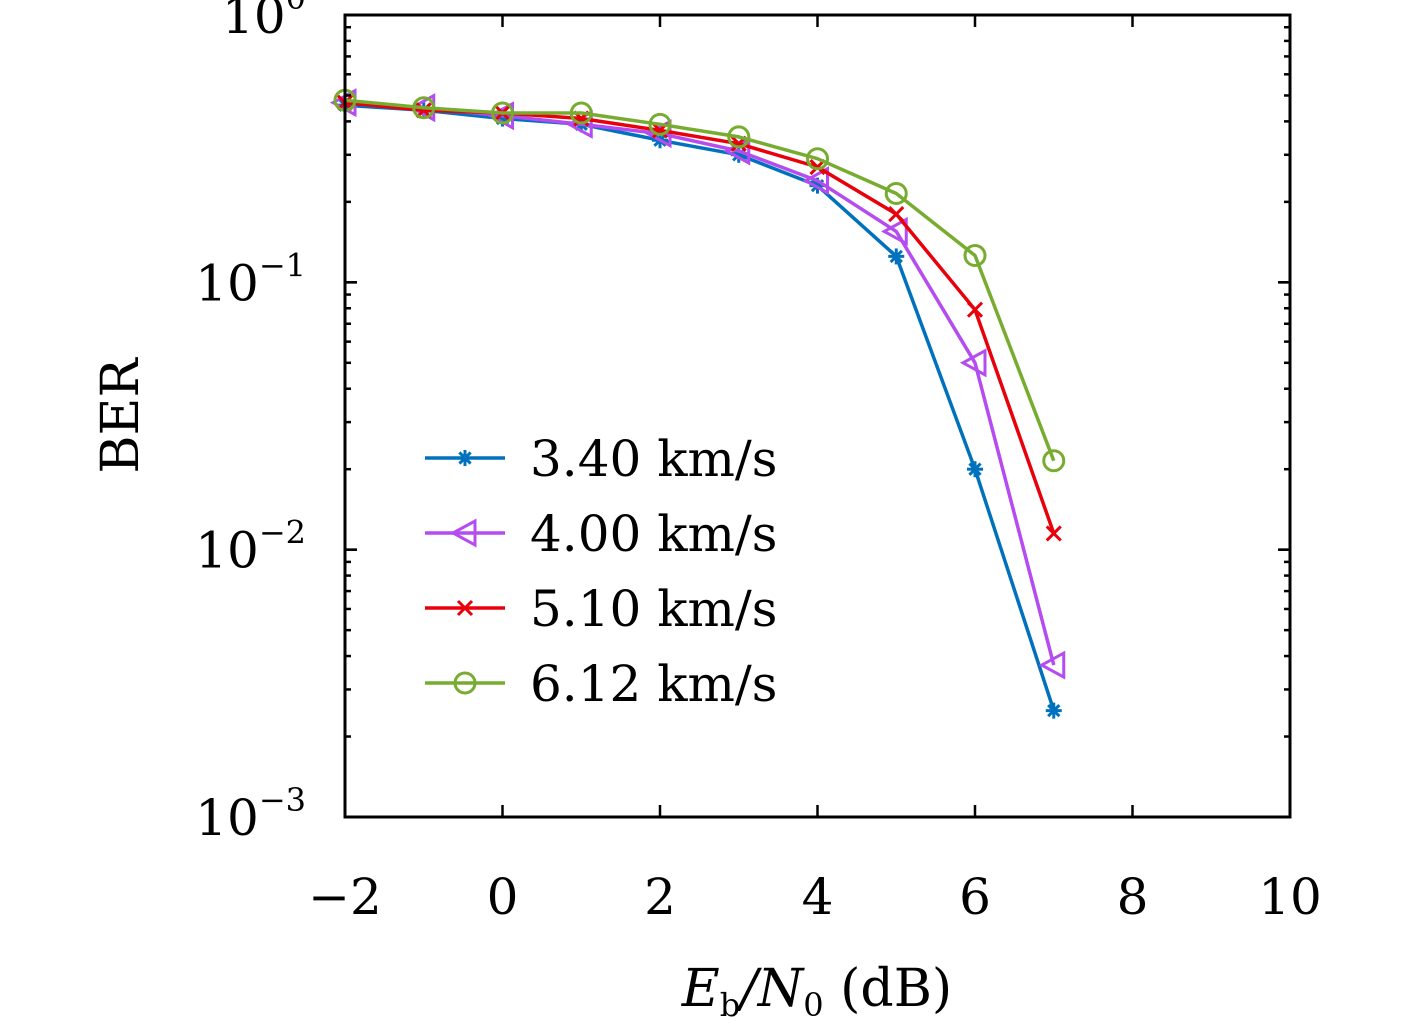  Describe the element at coordinates (653, 459) in the screenshot. I see `legend-label: 3.40 km/s` at that location.